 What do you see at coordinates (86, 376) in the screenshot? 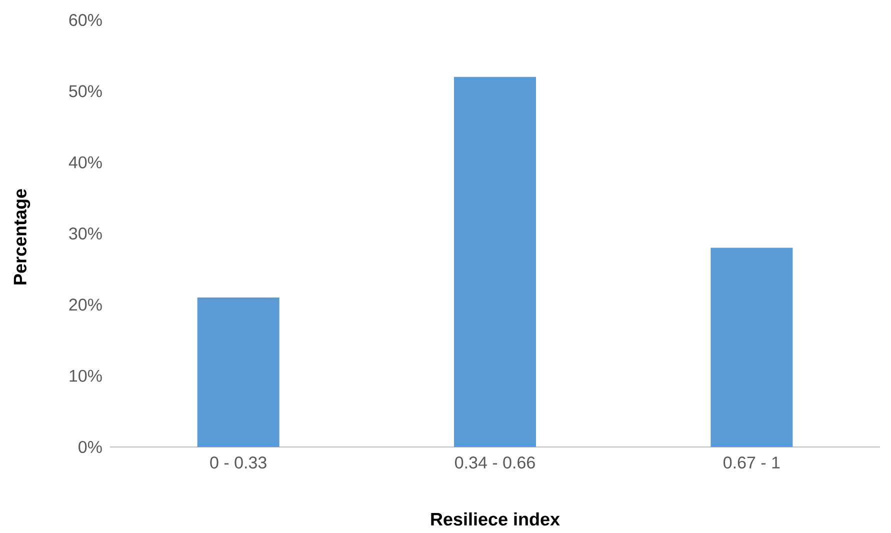
I see `y-tick-label: 10%` at bounding box center [86, 376].